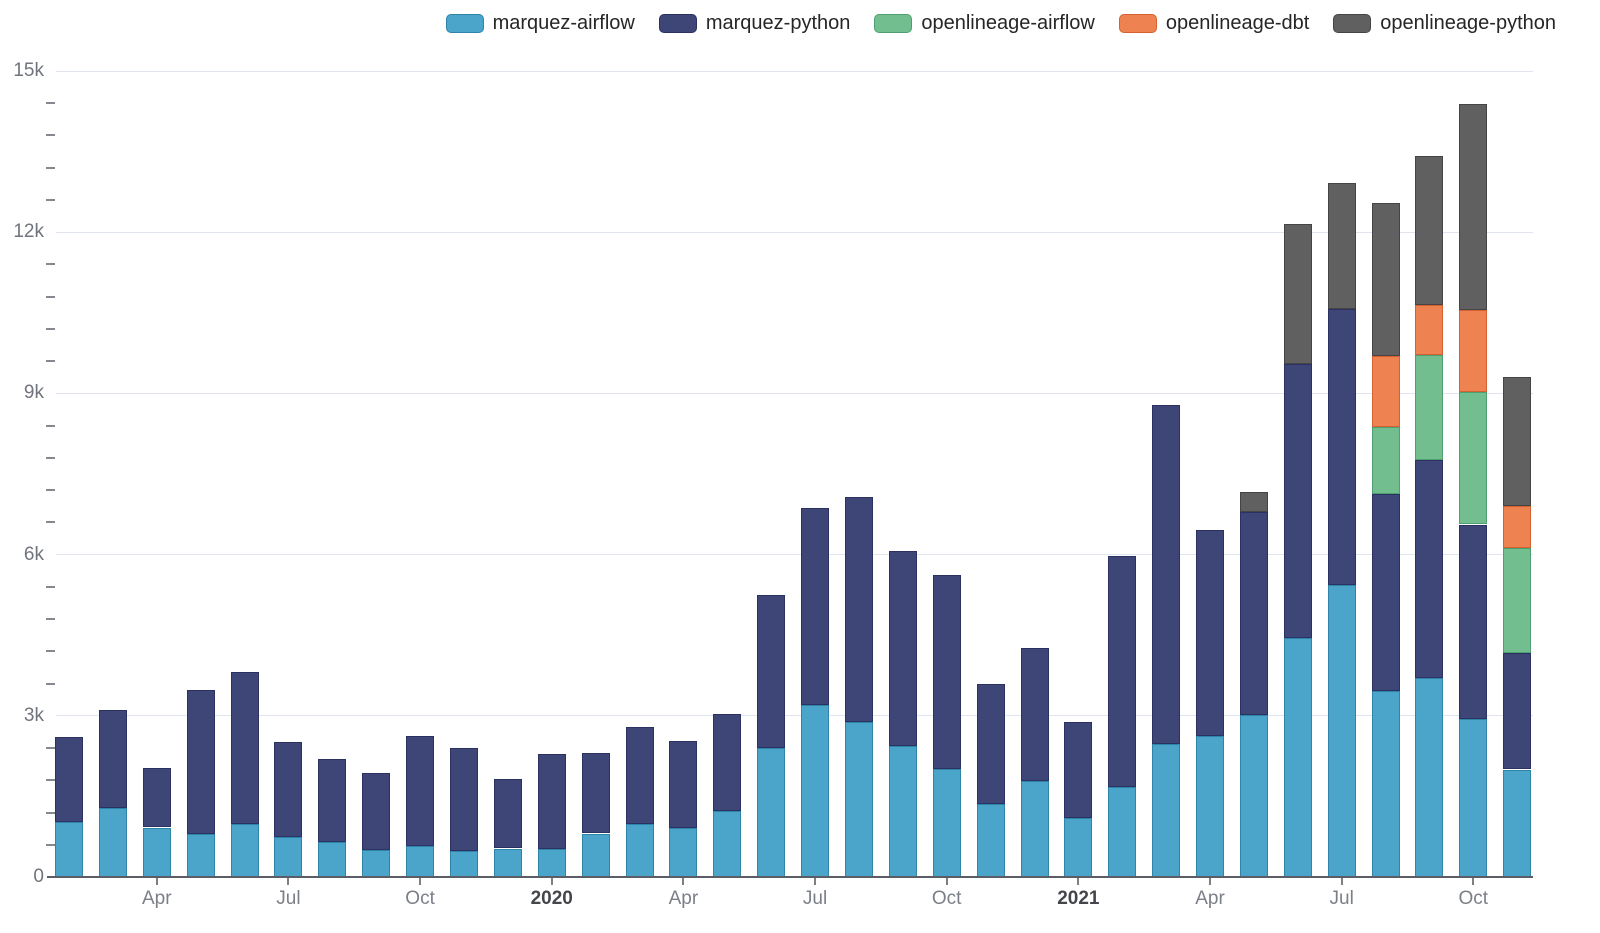 This screenshot has height=933, width=1600. What do you see at coordinates (200, 762) in the screenshot?
I see `bar-2019-05-marquez-python` at bounding box center [200, 762].